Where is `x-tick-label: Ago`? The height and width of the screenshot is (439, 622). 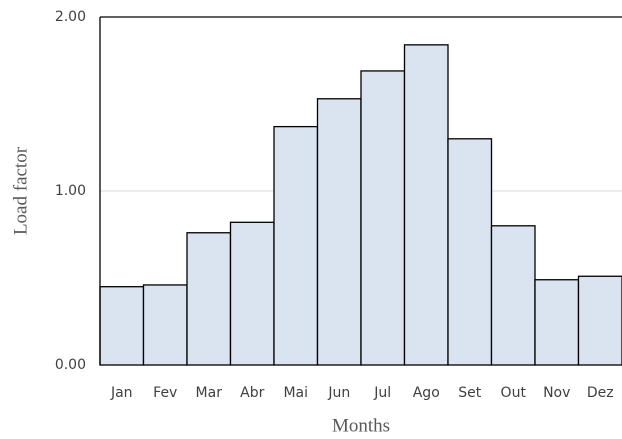 x-tick-label: Ago is located at coordinates (426, 393).